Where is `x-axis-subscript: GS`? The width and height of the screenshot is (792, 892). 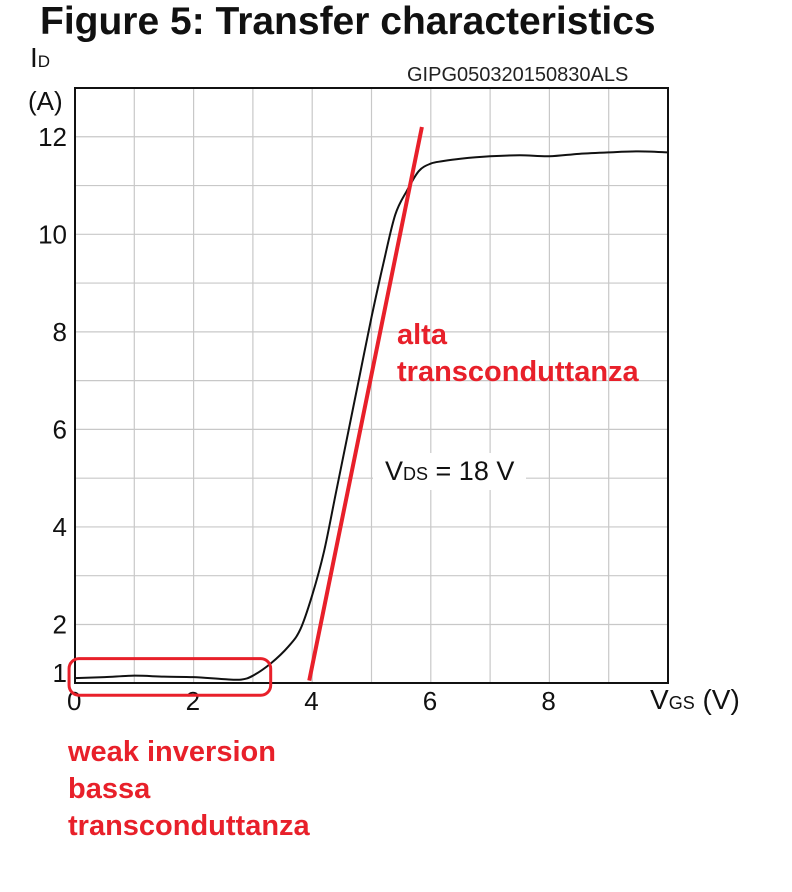 x-axis-subscript: GS is located at coordinates (681, 703).